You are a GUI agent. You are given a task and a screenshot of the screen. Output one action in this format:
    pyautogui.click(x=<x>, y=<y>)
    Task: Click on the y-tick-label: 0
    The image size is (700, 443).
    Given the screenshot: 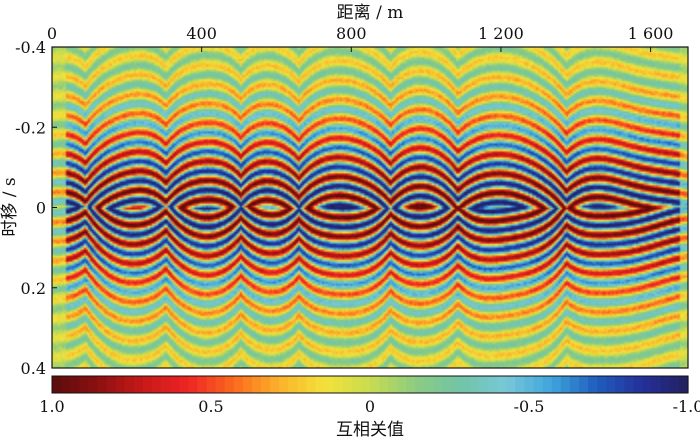 What is the action you would take?
    pyautogui.click(x=41, y=208)
    